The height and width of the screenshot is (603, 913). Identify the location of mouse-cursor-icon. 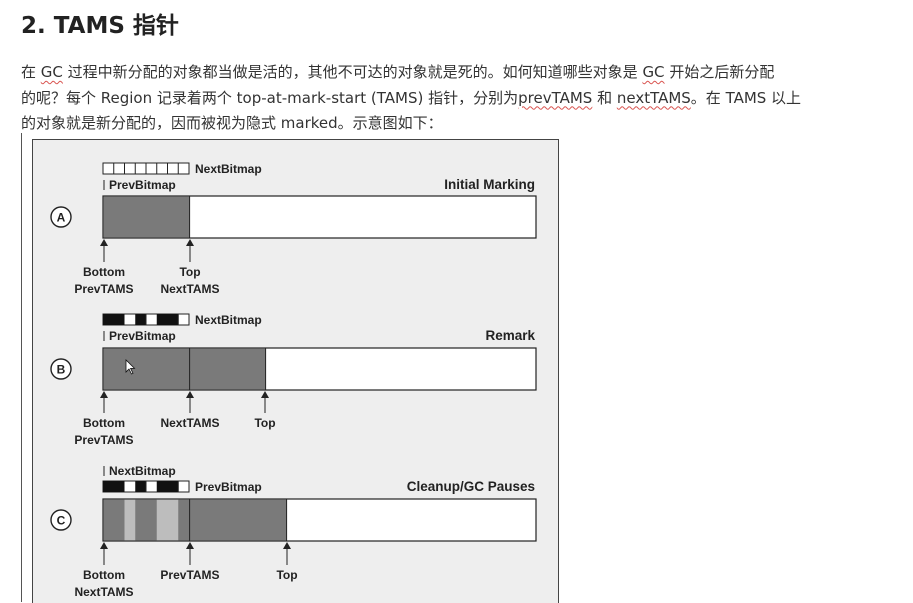
(130, 367).